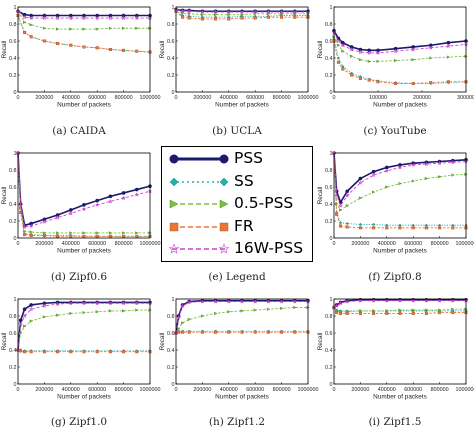  I want to click on series-ss, so click(400, 61).